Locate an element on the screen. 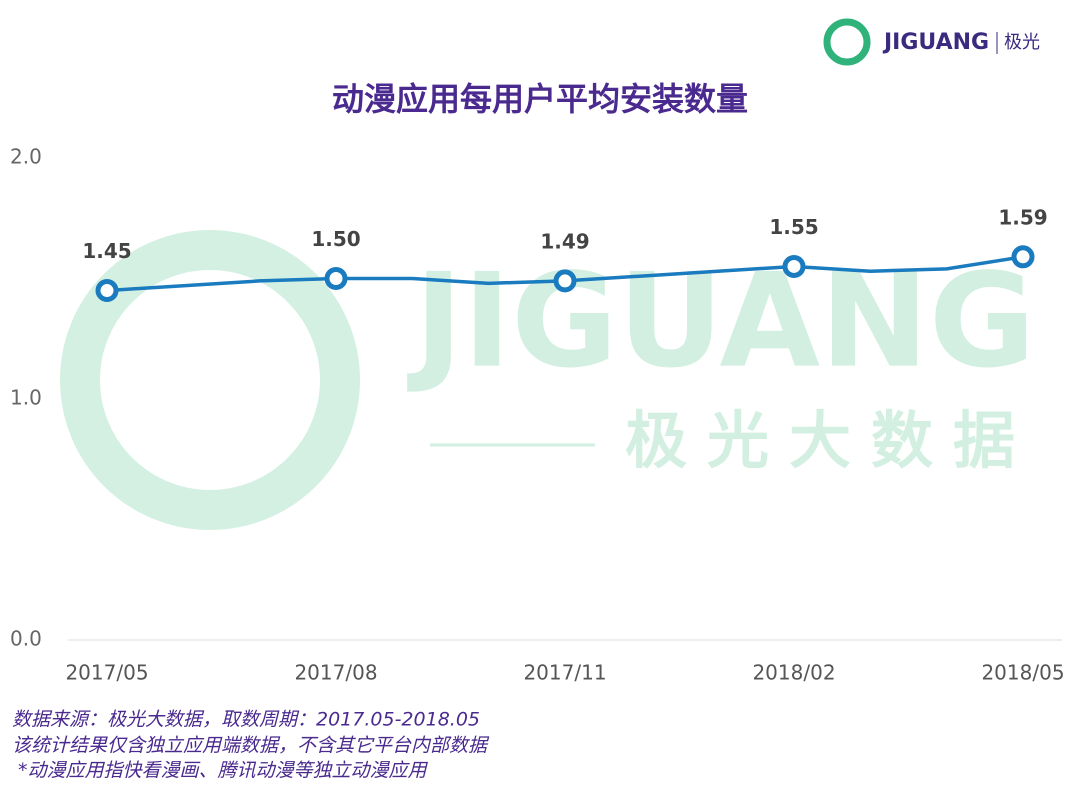  x-tick-label: 2018/05 is located at coordinates (1022, 673).